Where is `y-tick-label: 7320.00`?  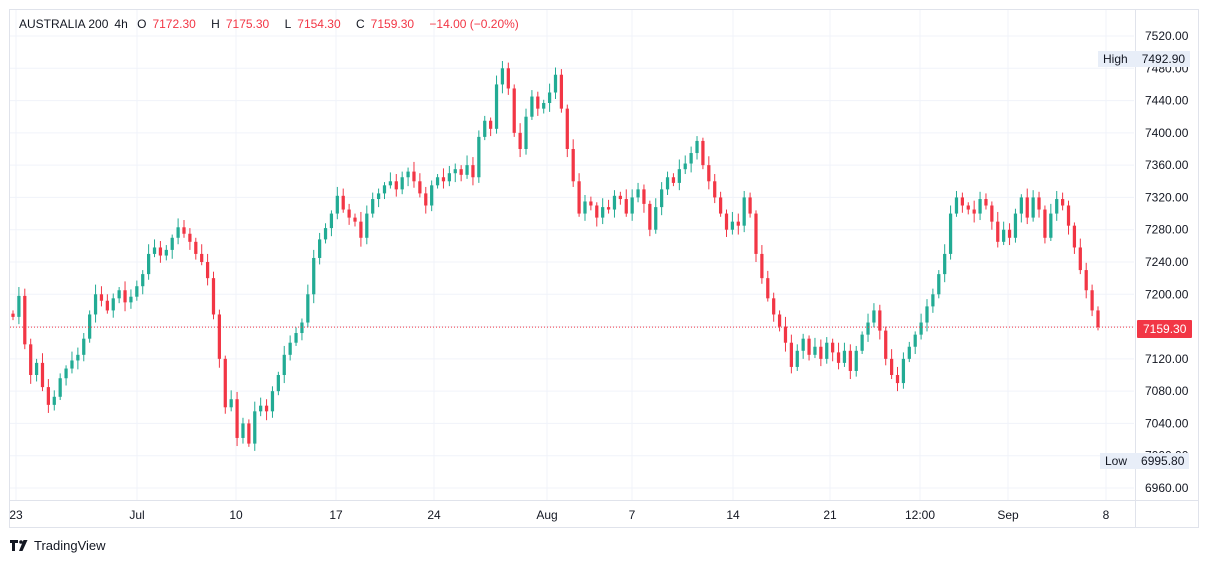 y-tick-label: 7320.00 is located at coordinates (1167, 197).